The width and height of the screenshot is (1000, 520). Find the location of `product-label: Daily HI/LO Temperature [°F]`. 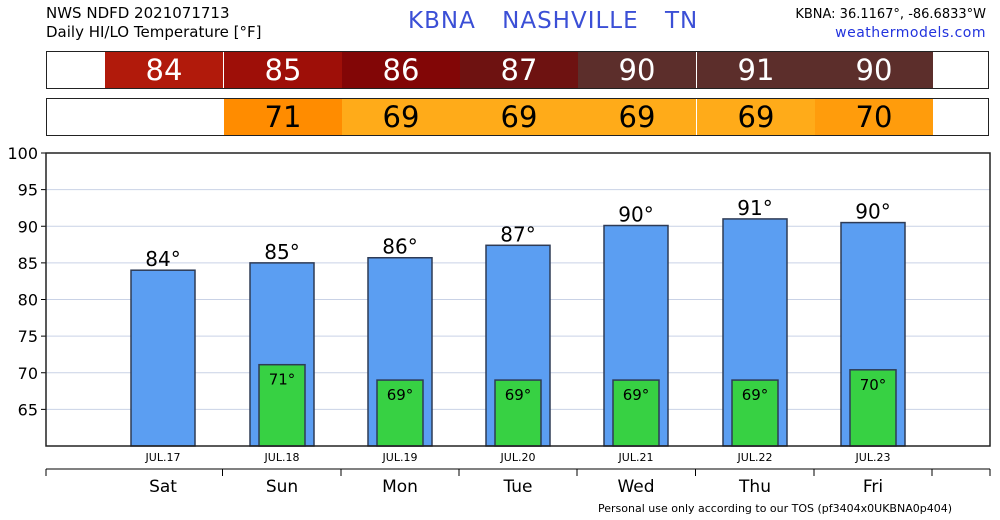

product-label: Daily HI/LO Temperature [°F] is located at coordinates (154, 32).